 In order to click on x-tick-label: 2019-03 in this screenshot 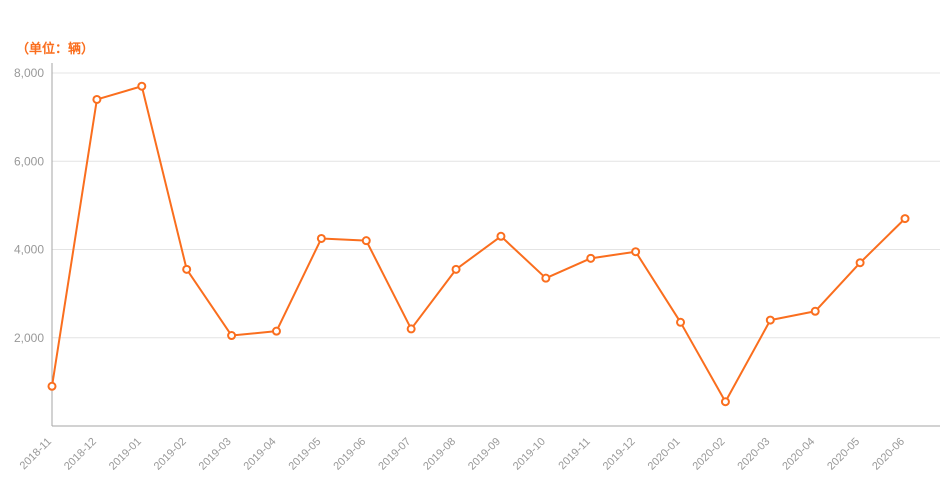, I will do `click(215, 454)`.